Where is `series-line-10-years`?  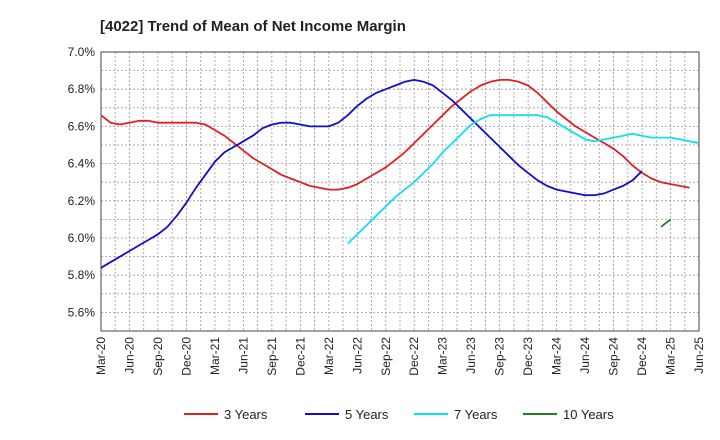 series-line-10-years is located at coordinates (666, 223).